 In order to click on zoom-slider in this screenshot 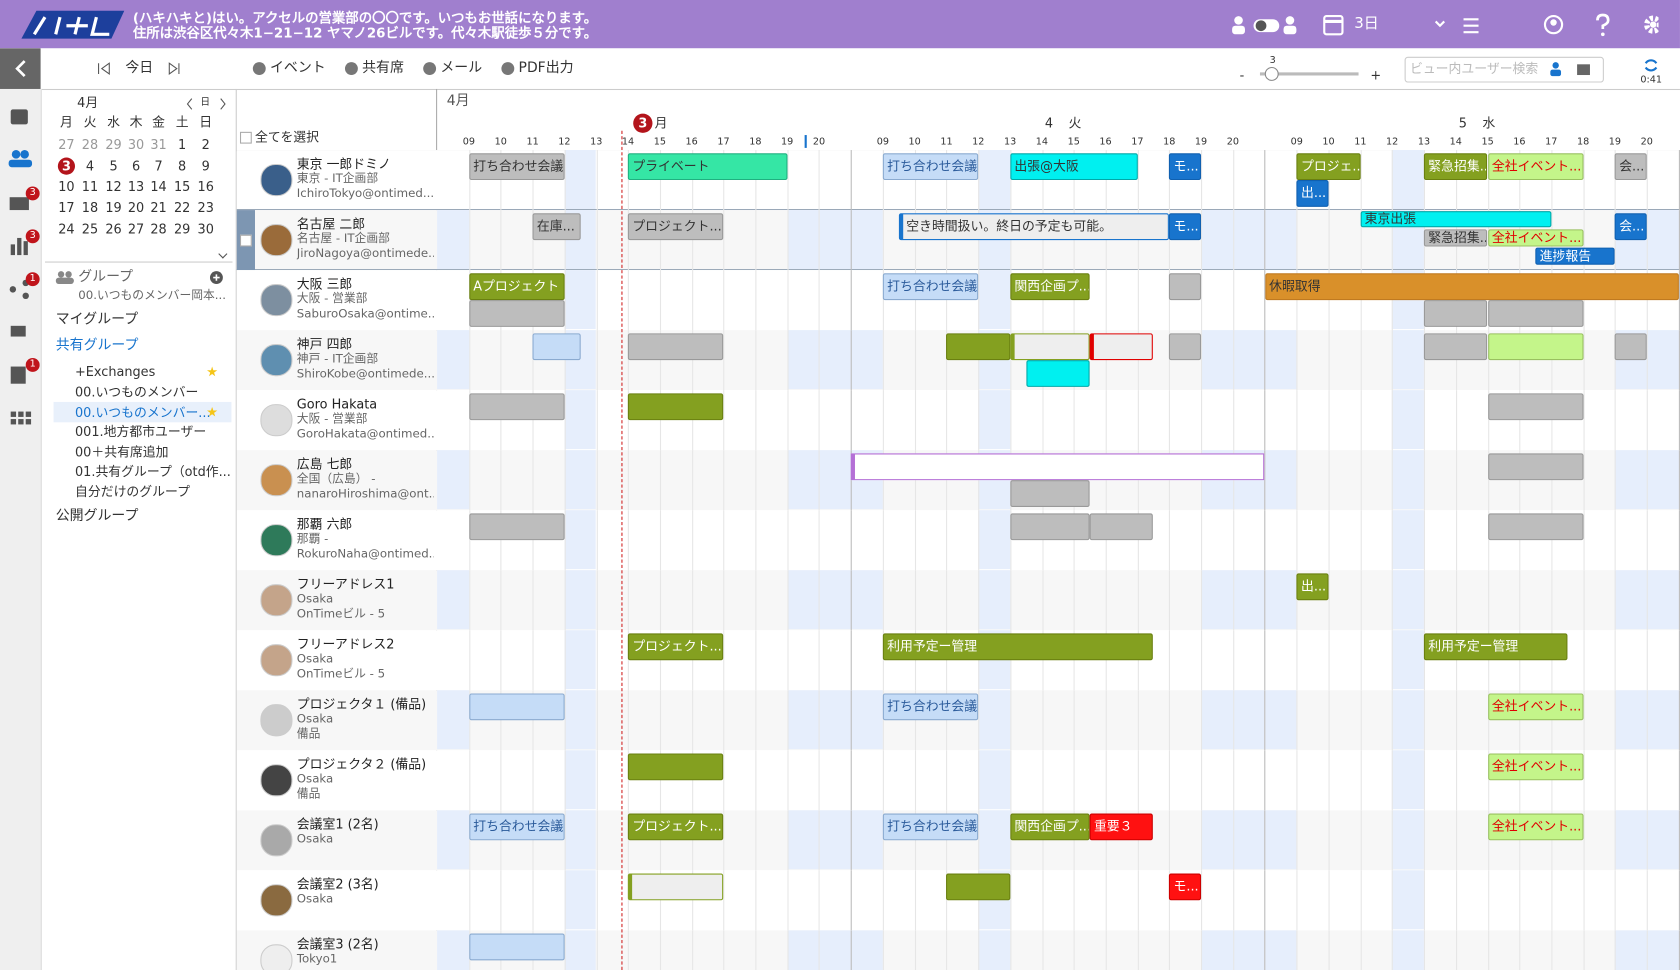, I will do `click(1309, 73)`.